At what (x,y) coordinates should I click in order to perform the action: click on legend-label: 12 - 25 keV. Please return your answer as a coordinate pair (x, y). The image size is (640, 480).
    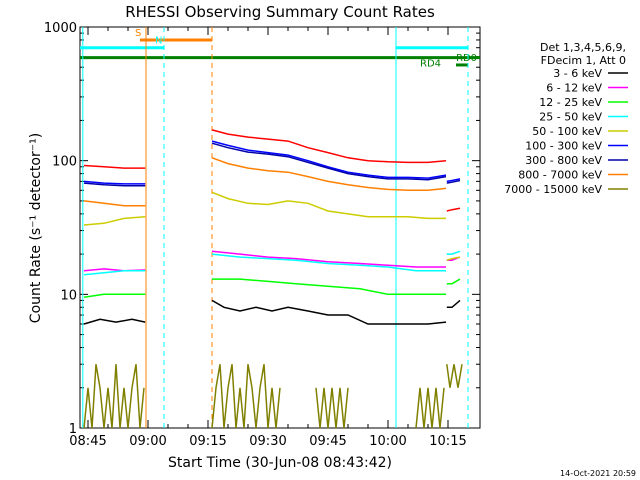
    Looking at the image, I should click on (570, 102).